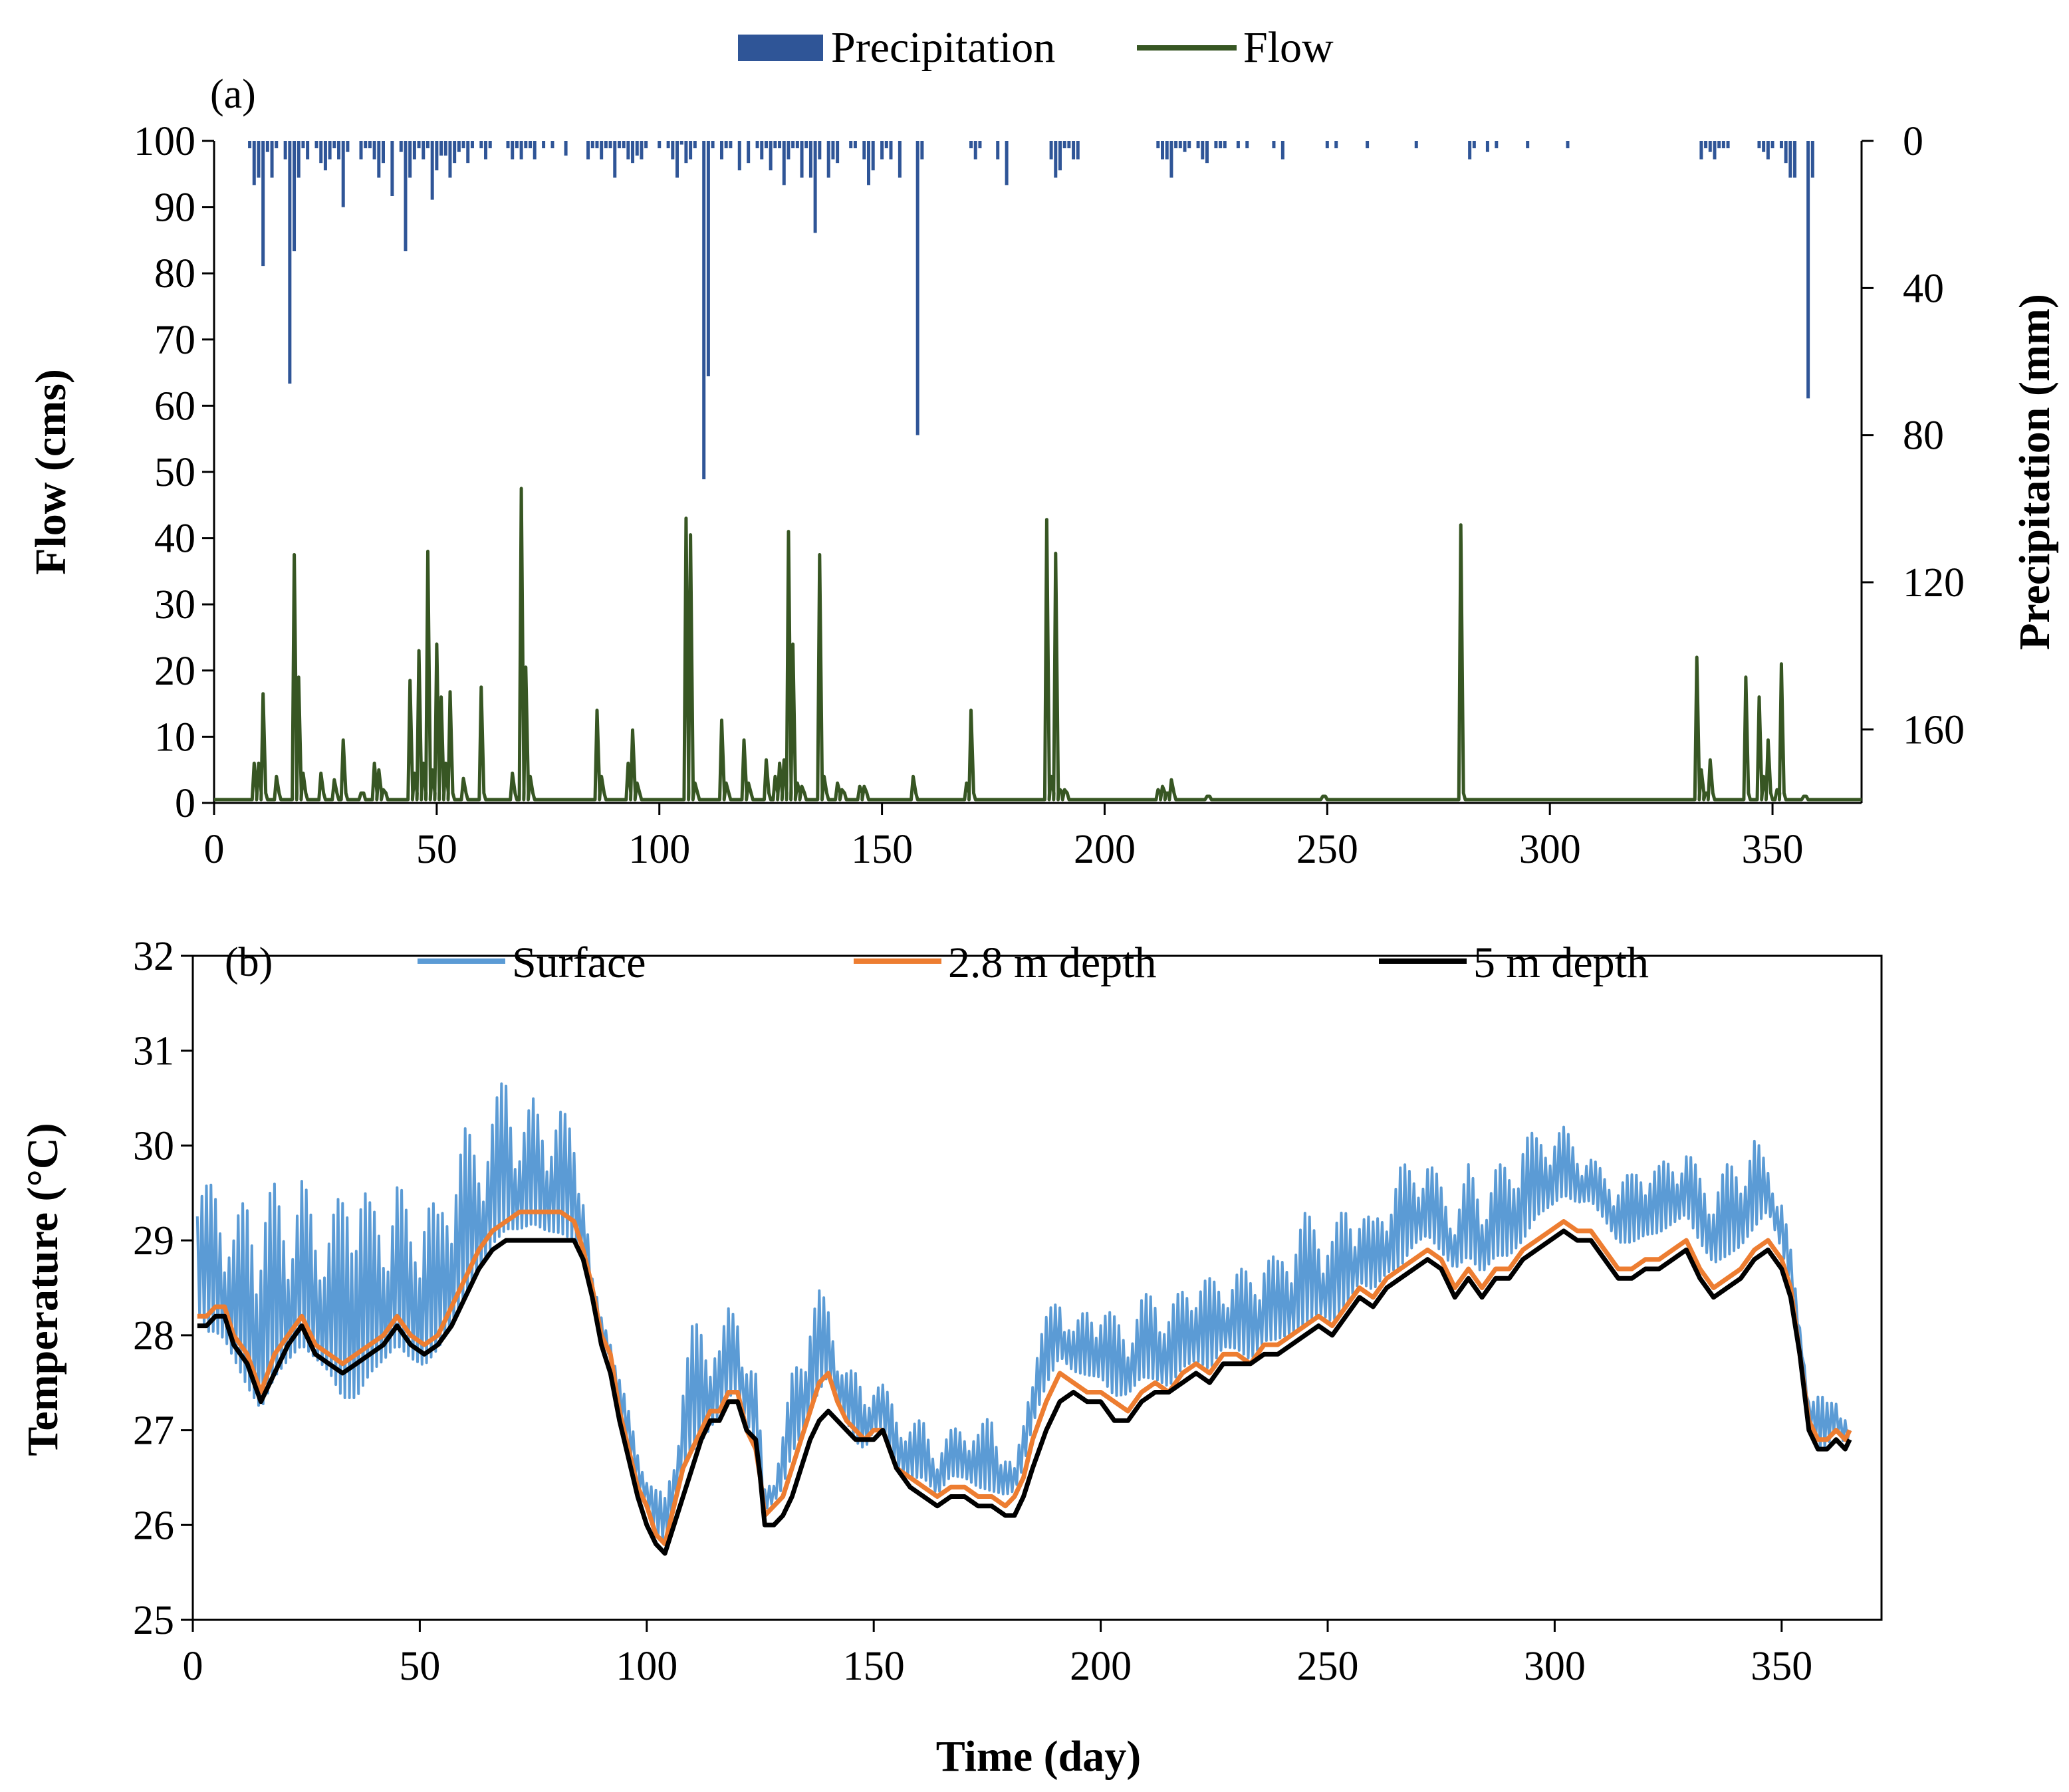  Describe the element at coordinates (1781, 1666) in the screenshot. I see `panel-b-x-tick-label: 350` at that location.